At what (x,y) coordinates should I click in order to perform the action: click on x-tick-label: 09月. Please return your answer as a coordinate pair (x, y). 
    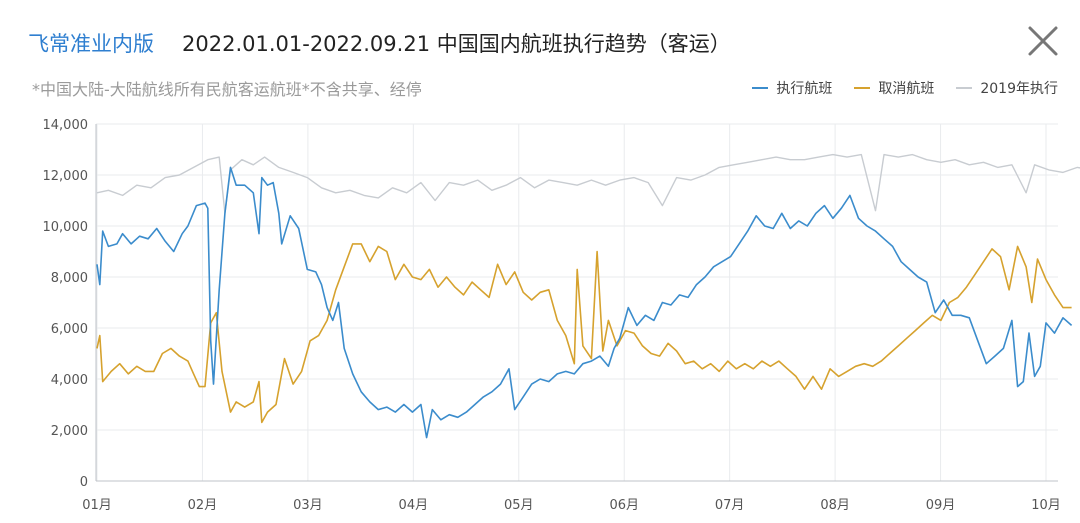
    Looking at the image, I should click on (941, 505).